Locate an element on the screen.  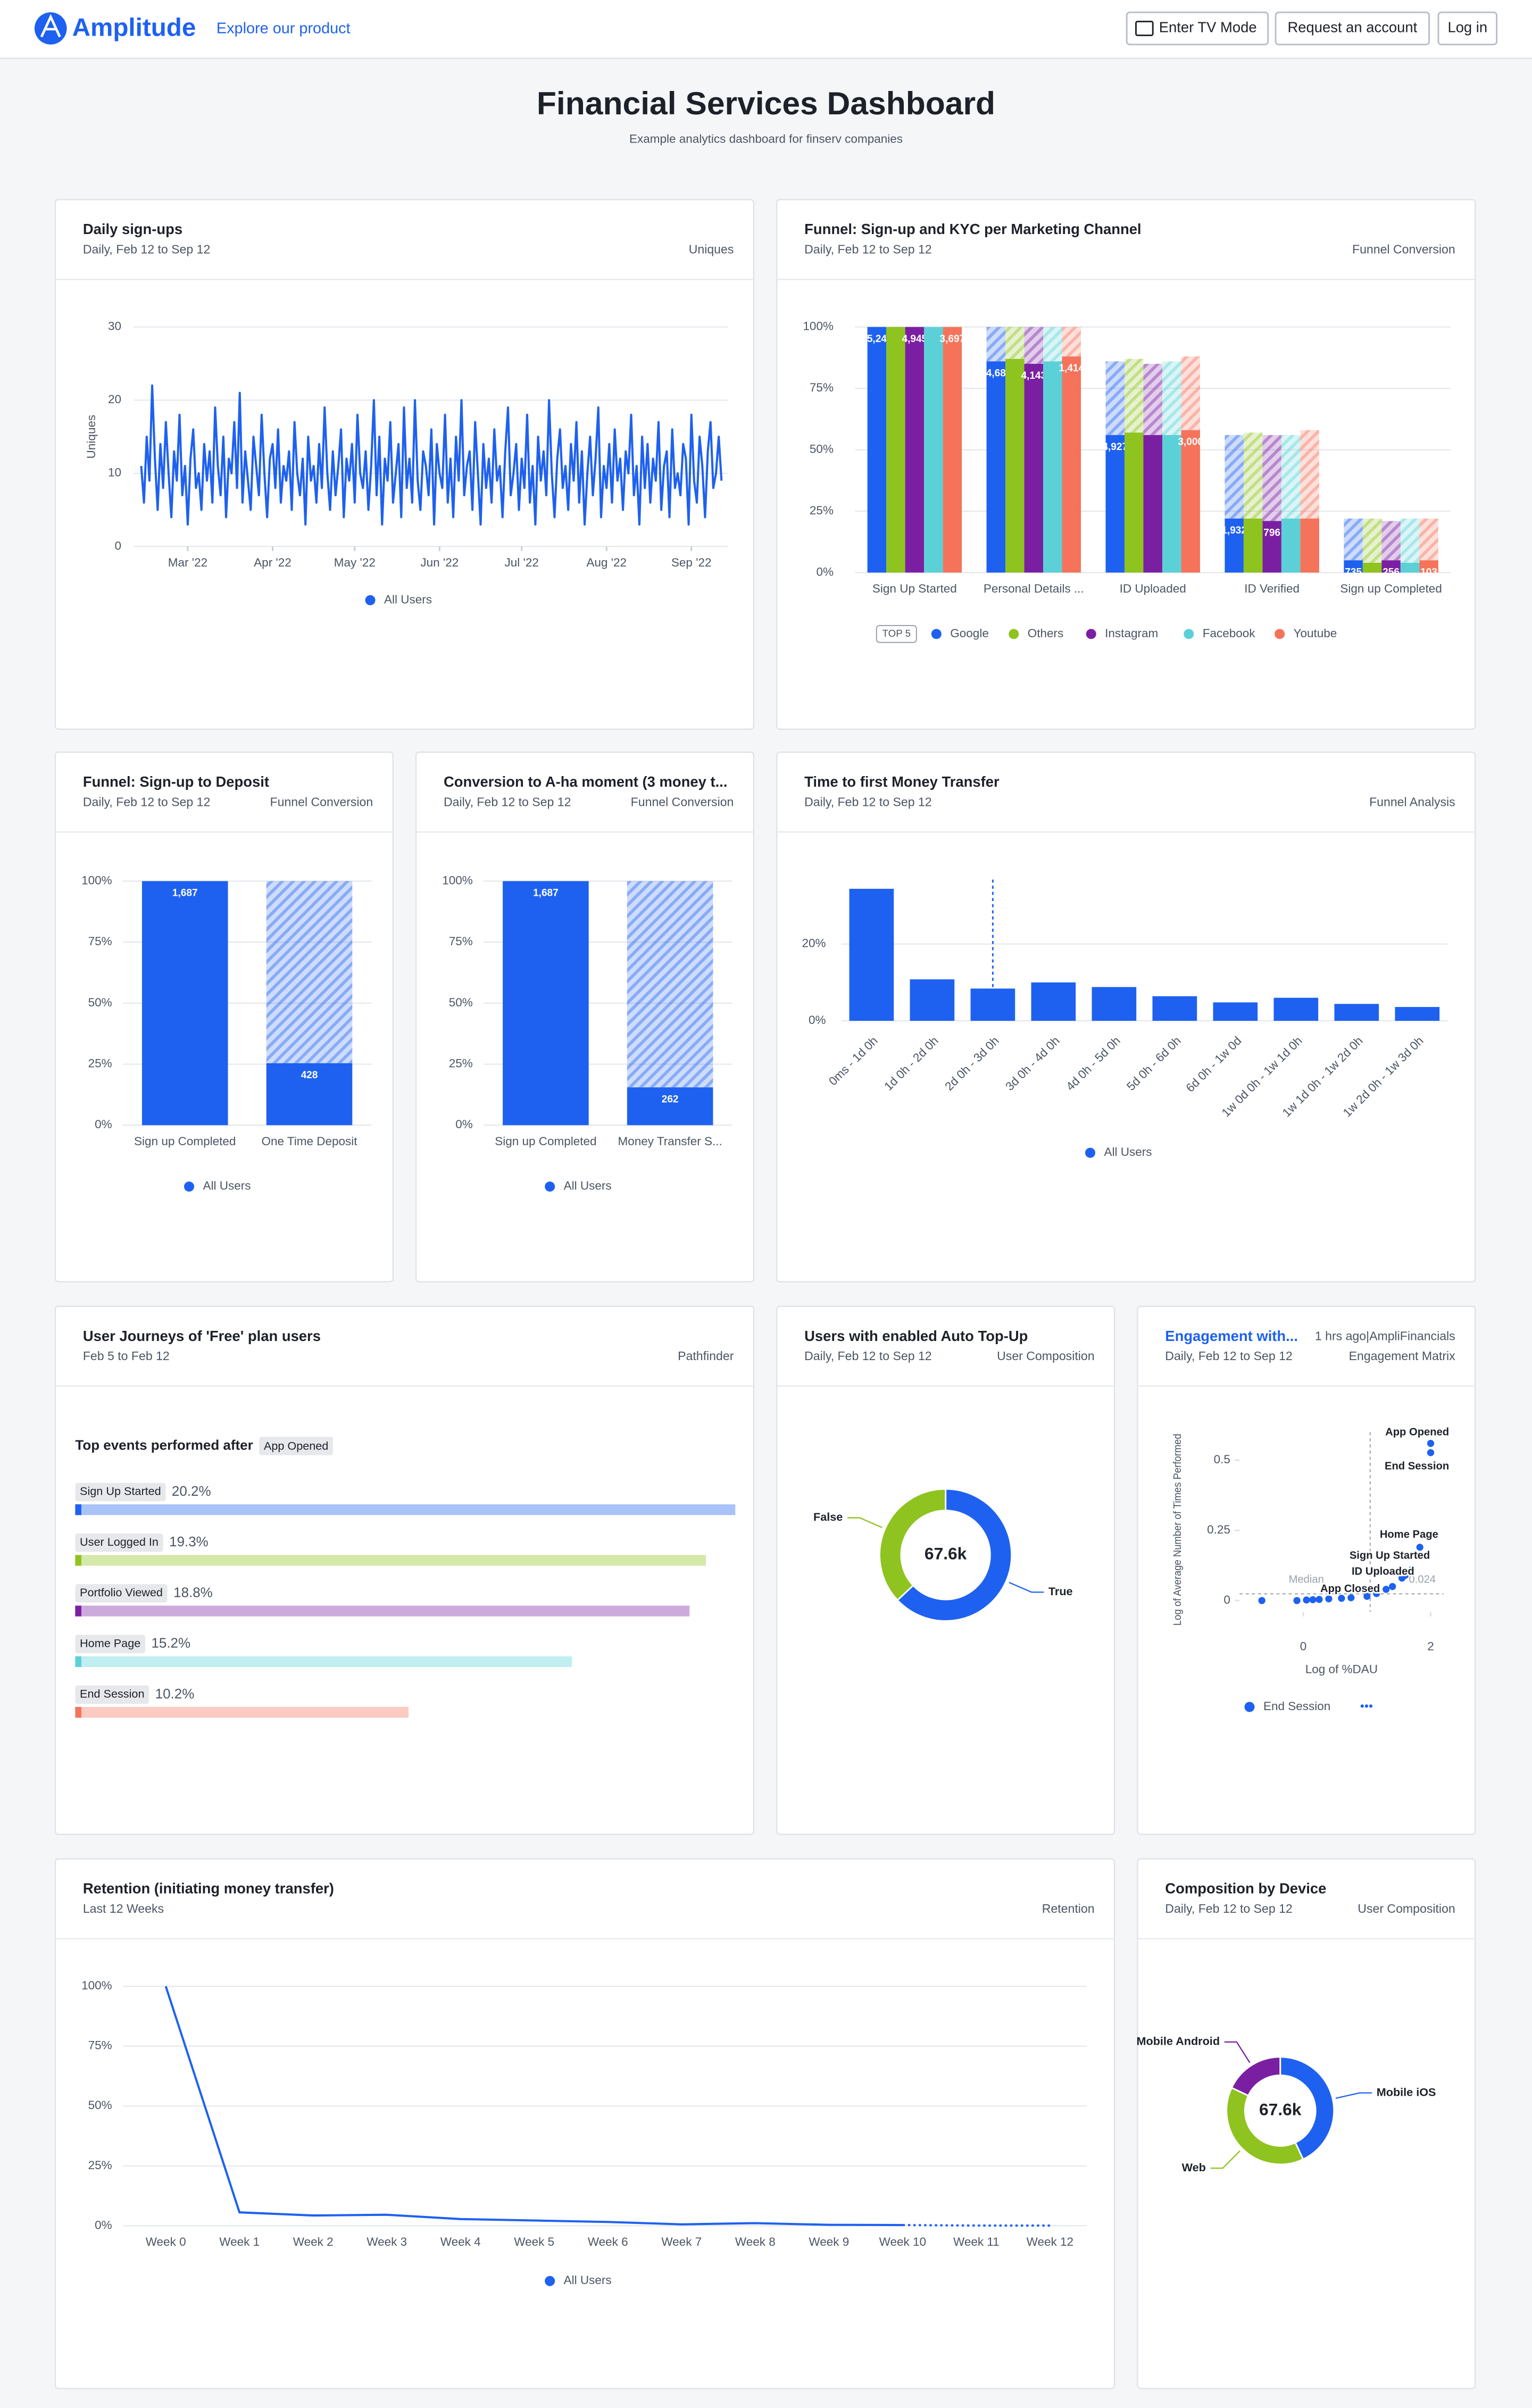
logo-text: Amplitude is located at coordinates (134, 27).